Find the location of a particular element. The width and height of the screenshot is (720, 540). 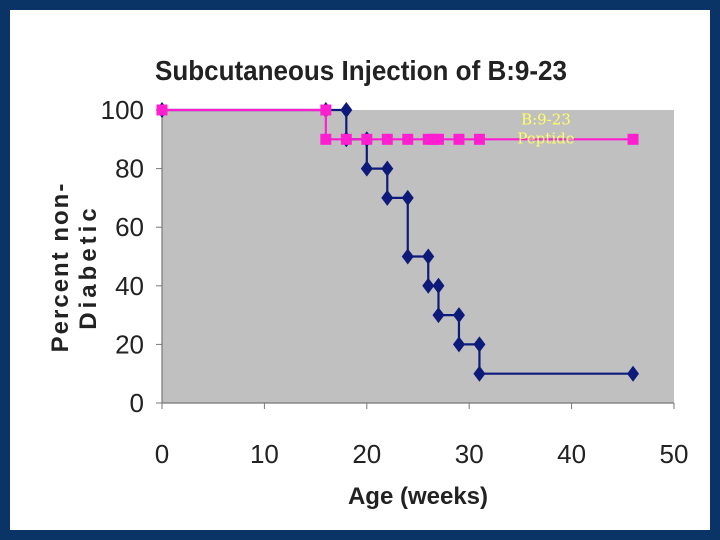

x-tick-label: 20 is located at coordinates (366, 454).